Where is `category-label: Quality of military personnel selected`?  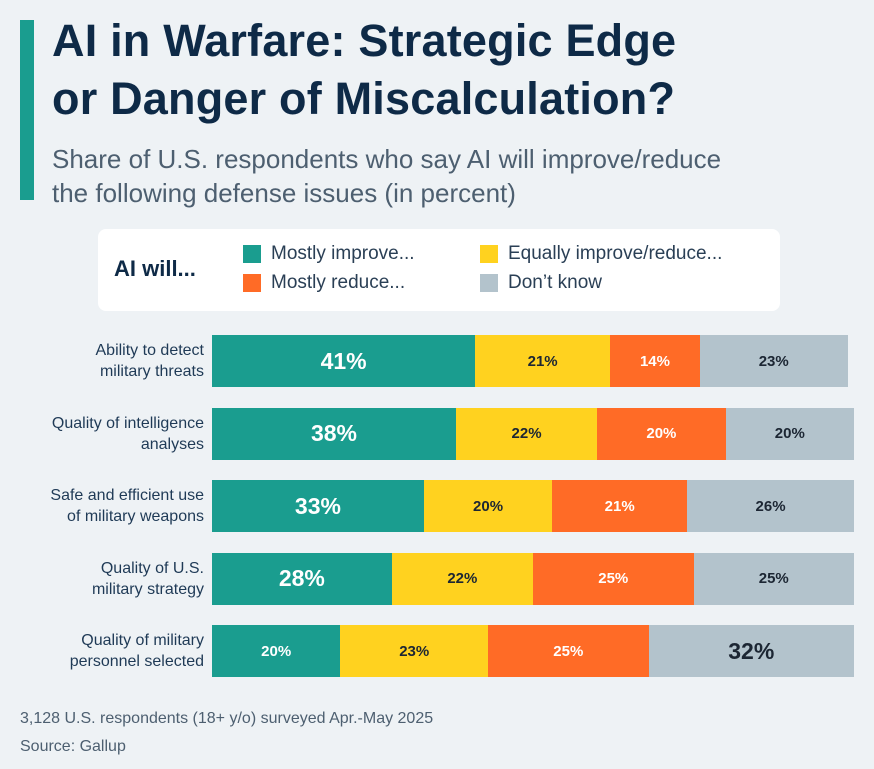
category-label: Quality of military personnel selected is located at coordinates (102, 651).